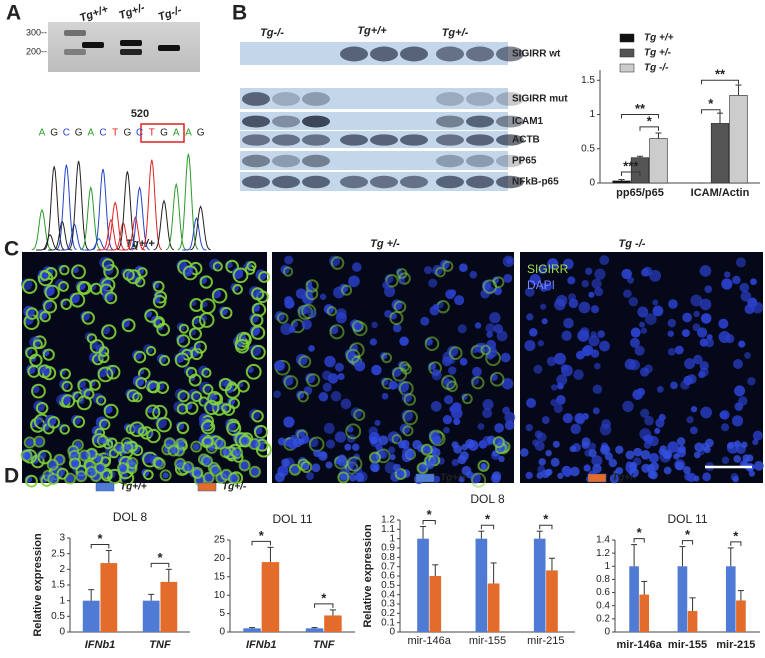  Describe the element at coordinates (656, 68) in the screenshot. I see `legend-label: Tg -/-` at that location.